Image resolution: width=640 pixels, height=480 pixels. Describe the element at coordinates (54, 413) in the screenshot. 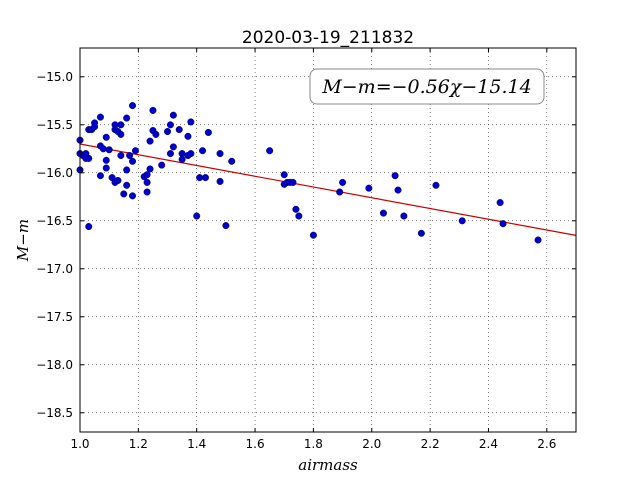

I see `y-tick-label: −18.5` at that location.